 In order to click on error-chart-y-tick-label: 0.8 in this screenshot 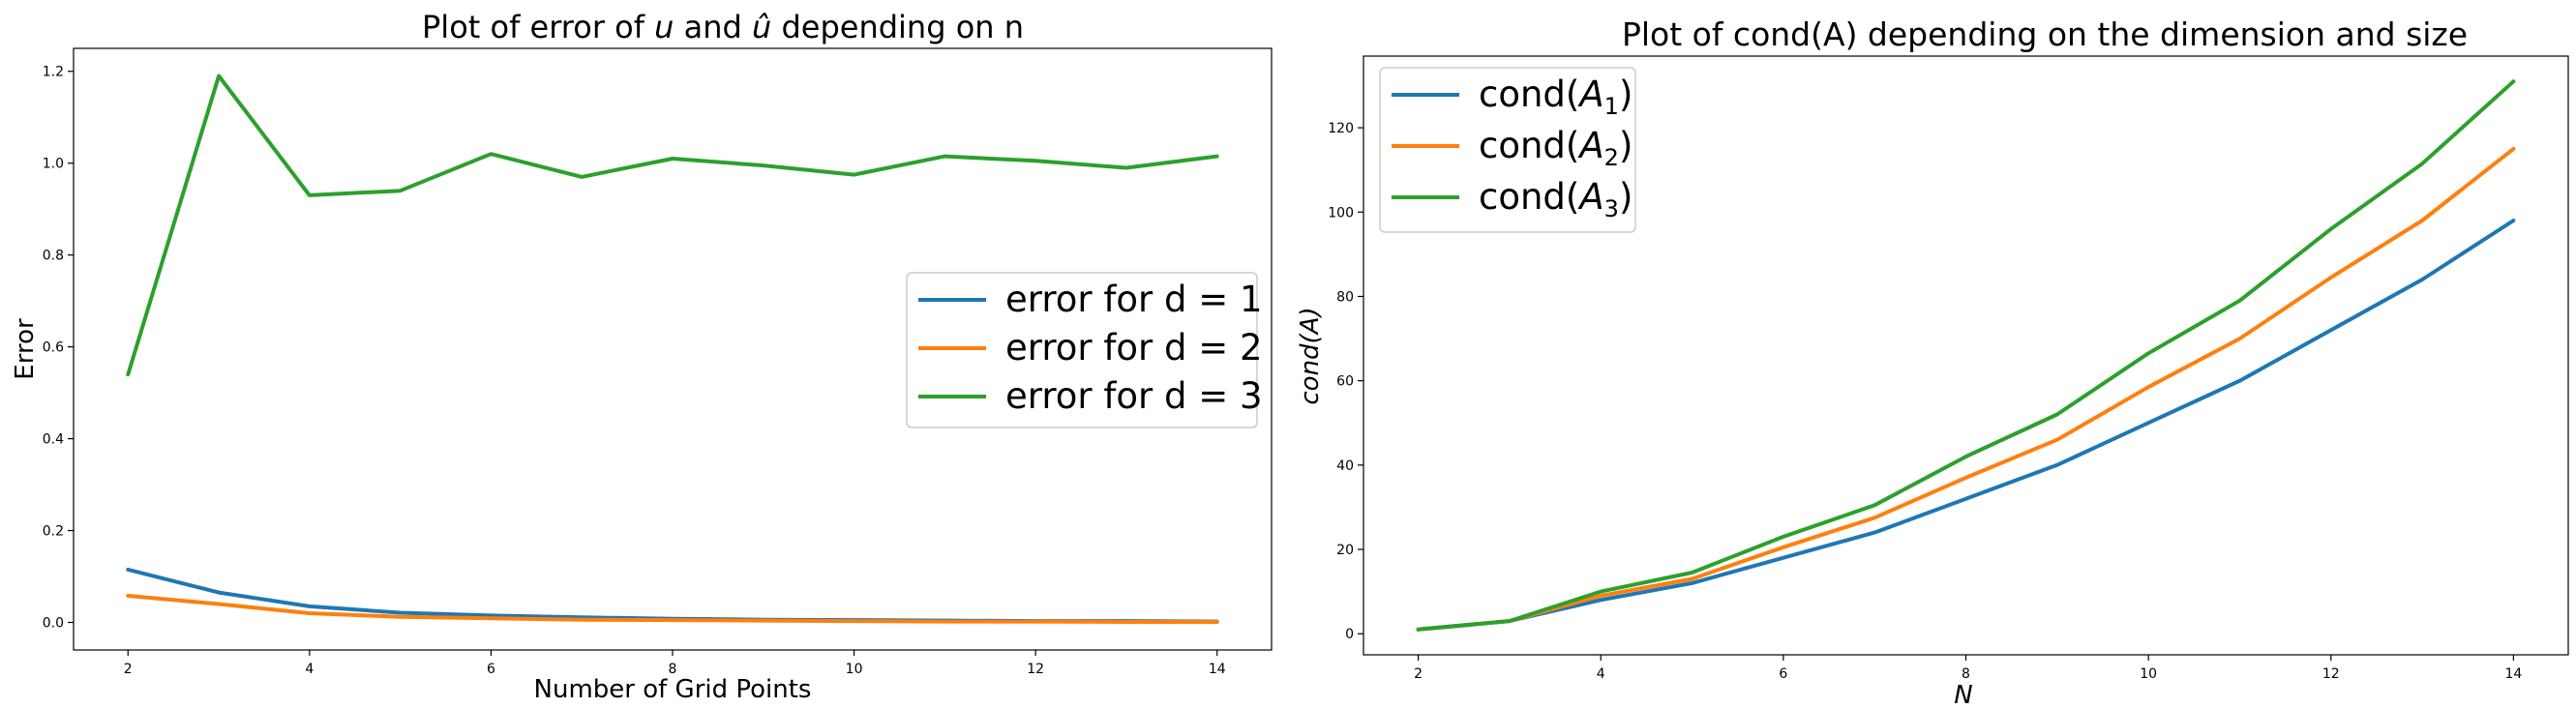, I will do `click(53, 256)`.